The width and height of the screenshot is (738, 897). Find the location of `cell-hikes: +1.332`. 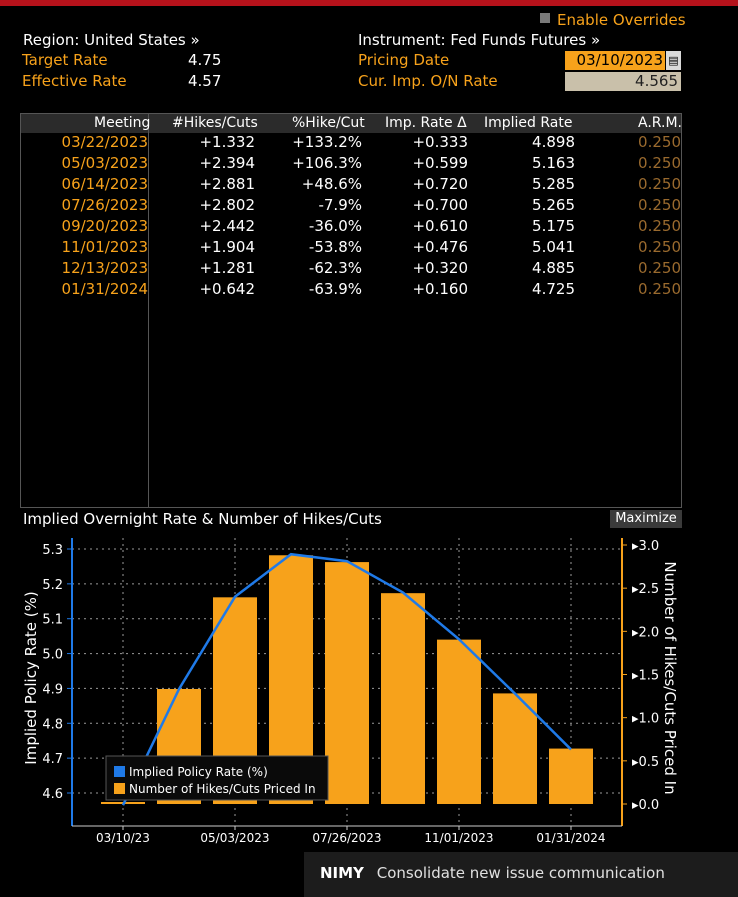

cell-hikes: +1.332 is located at coordinates (227, 142).